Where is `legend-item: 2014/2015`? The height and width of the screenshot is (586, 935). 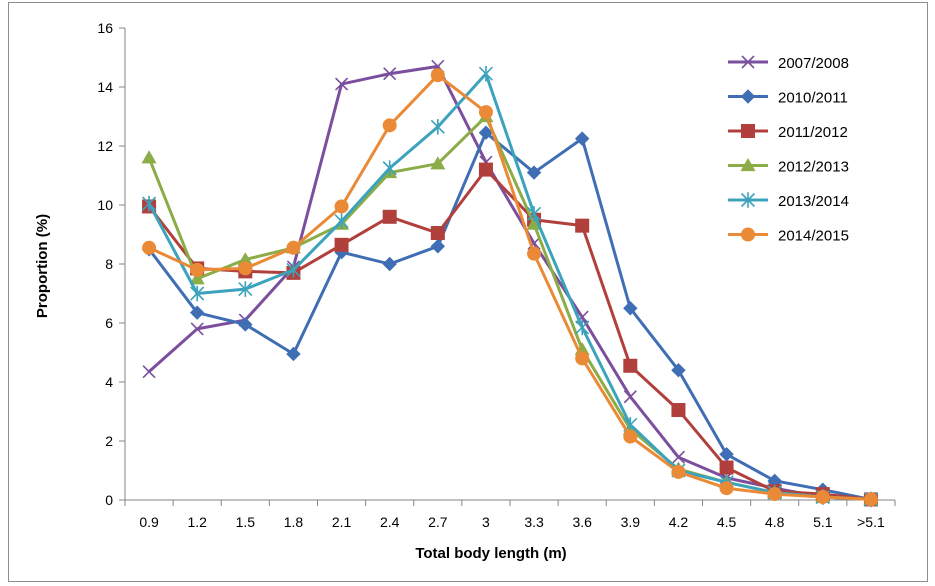 legend-item: 2014/2015 is located at coordinates (788, 236).